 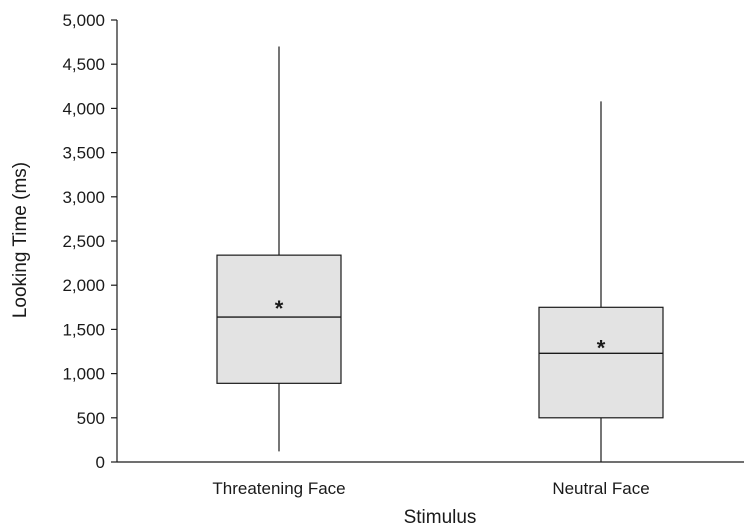 What do you see at coordinates (83, 20) in the screenshot?
I see `y-tick-label: 5,000` at bounding box center [83, 20].